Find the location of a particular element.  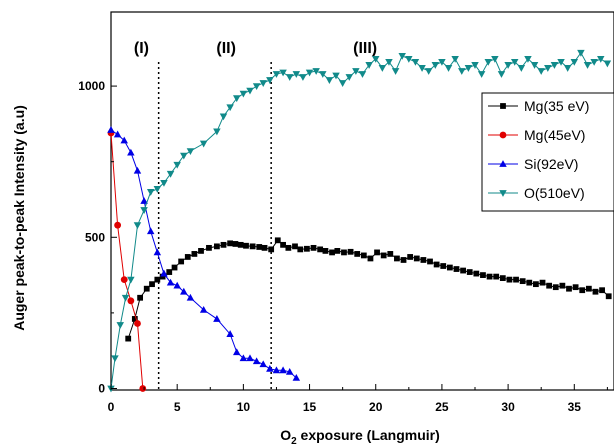

legend: Mg(35 eV) Mg(45eV) Si(92eV) O(510eV) is located at coordinates (547, 152).